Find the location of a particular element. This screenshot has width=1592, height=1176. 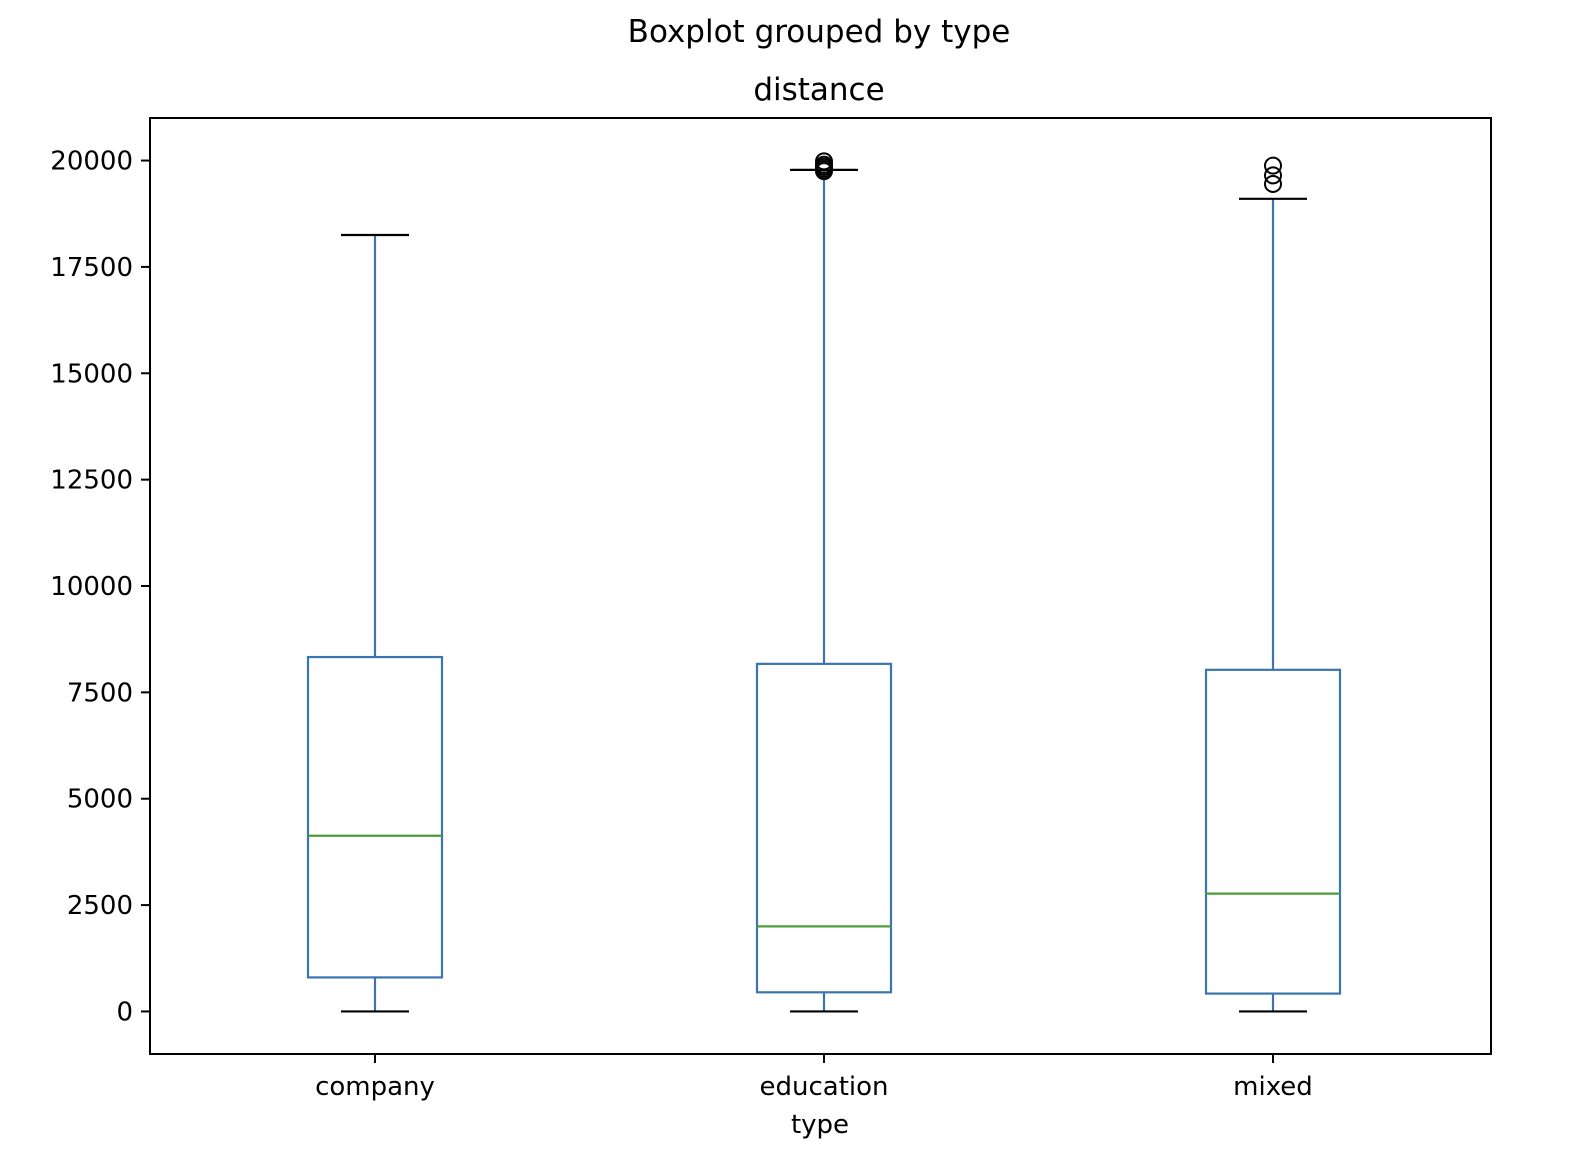

x-axis: company education mixed is located at coordinates (814, 1078).